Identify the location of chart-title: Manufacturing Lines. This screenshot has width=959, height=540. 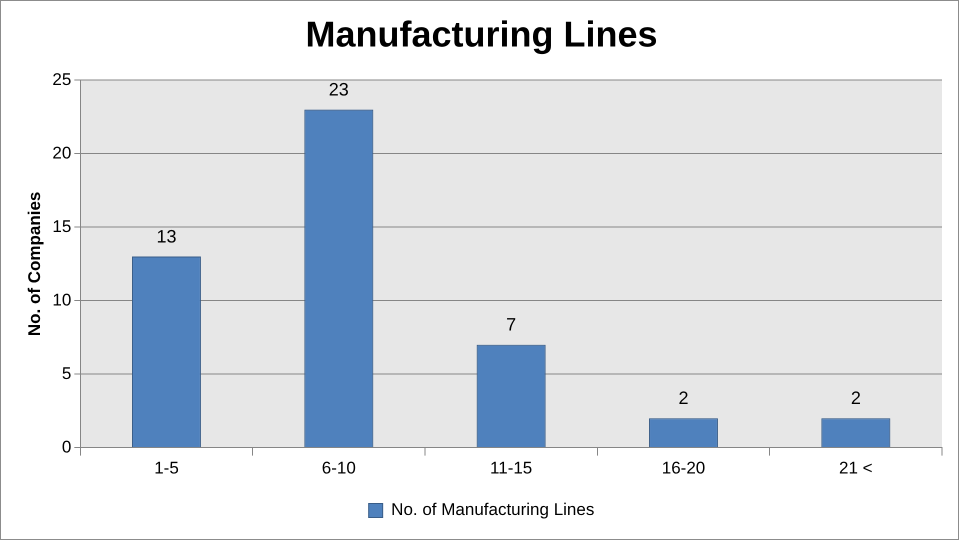
(481, 34).